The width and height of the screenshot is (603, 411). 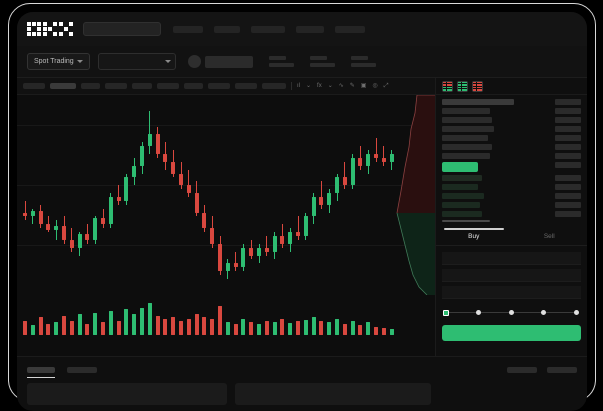 I want to click on trade-tab-buy: Buy, so click(x=474, y=236).